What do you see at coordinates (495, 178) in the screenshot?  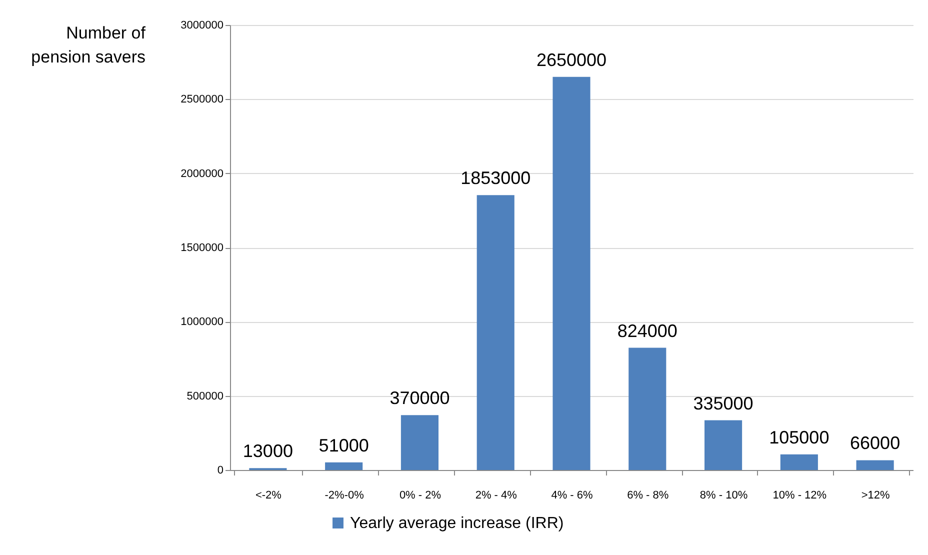 I see `data-label: 1853000` at bounding box center [495, 178].